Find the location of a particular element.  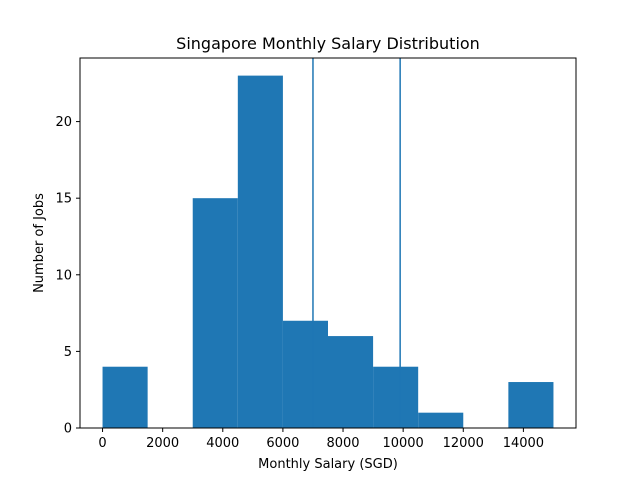

y-axis: 0 5 10 15 20 is located at coordinates (67, 276).